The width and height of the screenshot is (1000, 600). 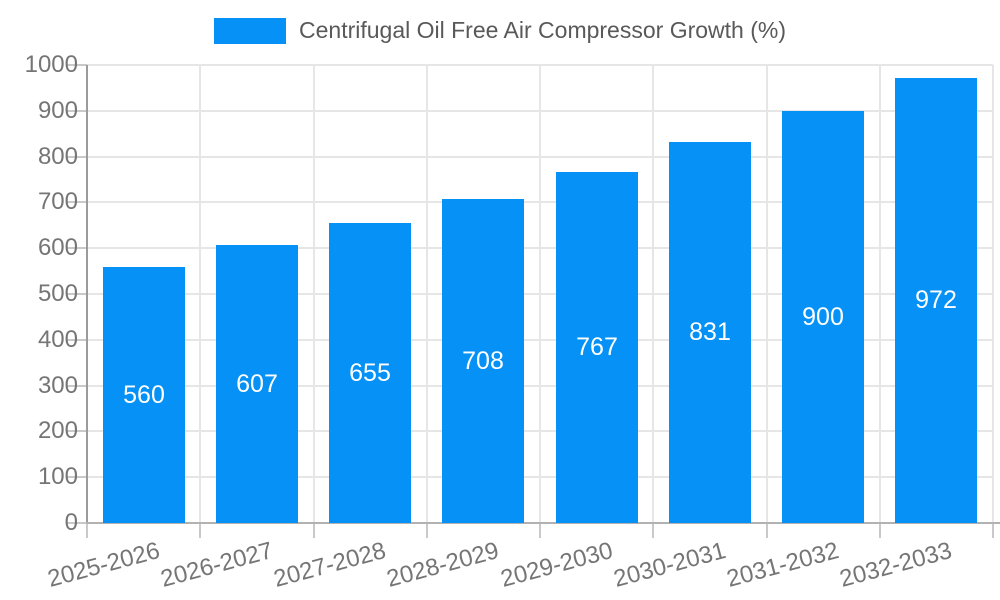 What do you see at coordinates (57, 201) in the screenshot?
I see `y-axis-label: 700` at bounding box center [57, 201].